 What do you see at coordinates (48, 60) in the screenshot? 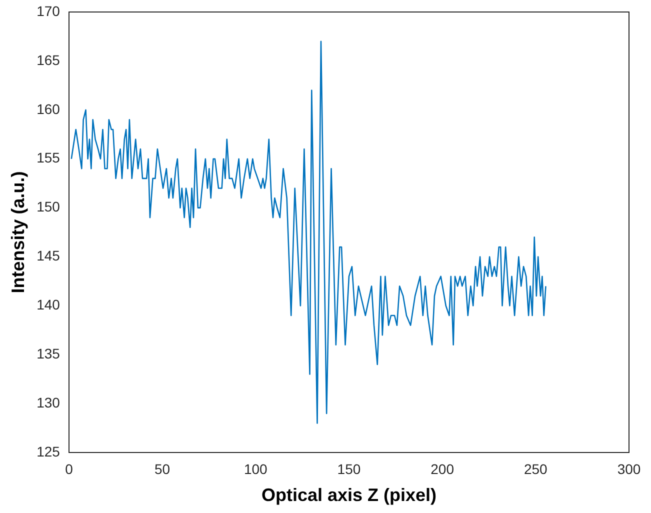
I see `y-tick-label: 165` at bounding box center [48, 60].